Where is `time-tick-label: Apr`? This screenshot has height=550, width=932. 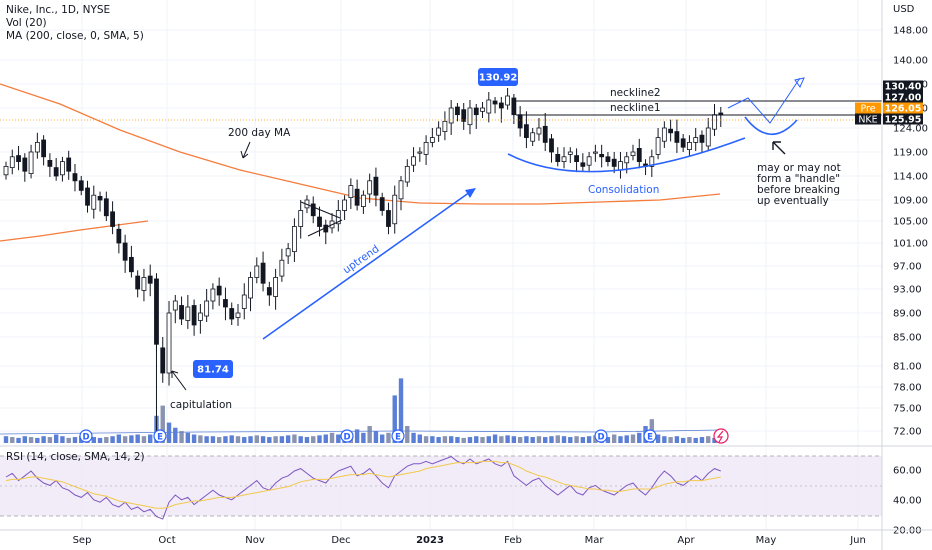
time-tick-label: Apr is located at coordinates (686, 540).